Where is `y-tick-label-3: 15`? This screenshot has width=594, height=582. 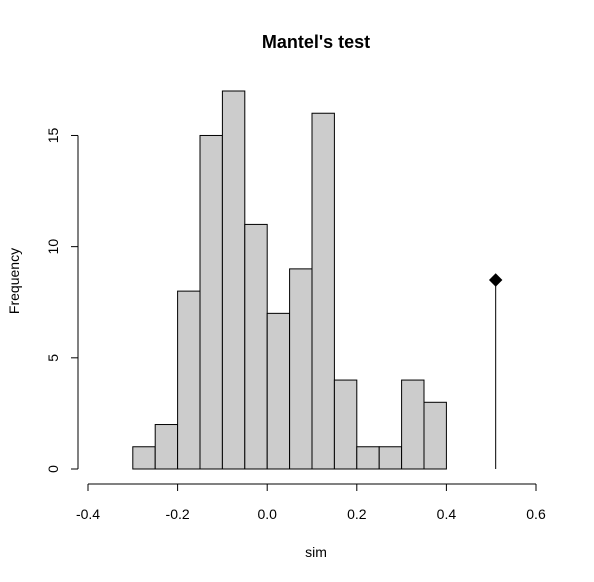 y-tick-label-3: 15 is located at coordinates (53, 135).